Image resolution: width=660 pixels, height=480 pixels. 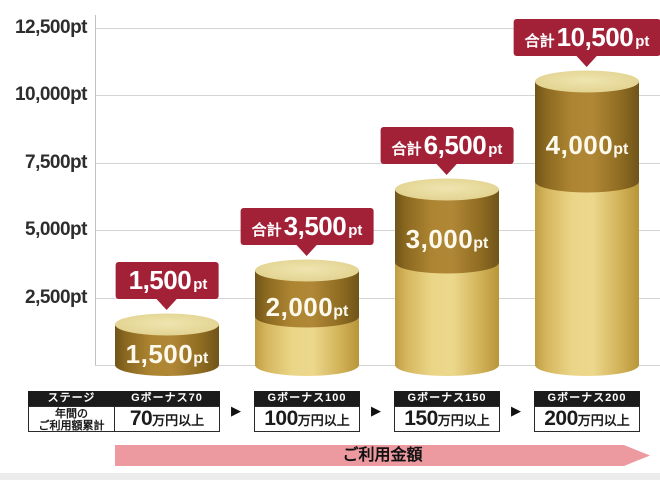 I want to click on cylinder-2-bonus-segment, so click(x=307, y=299).